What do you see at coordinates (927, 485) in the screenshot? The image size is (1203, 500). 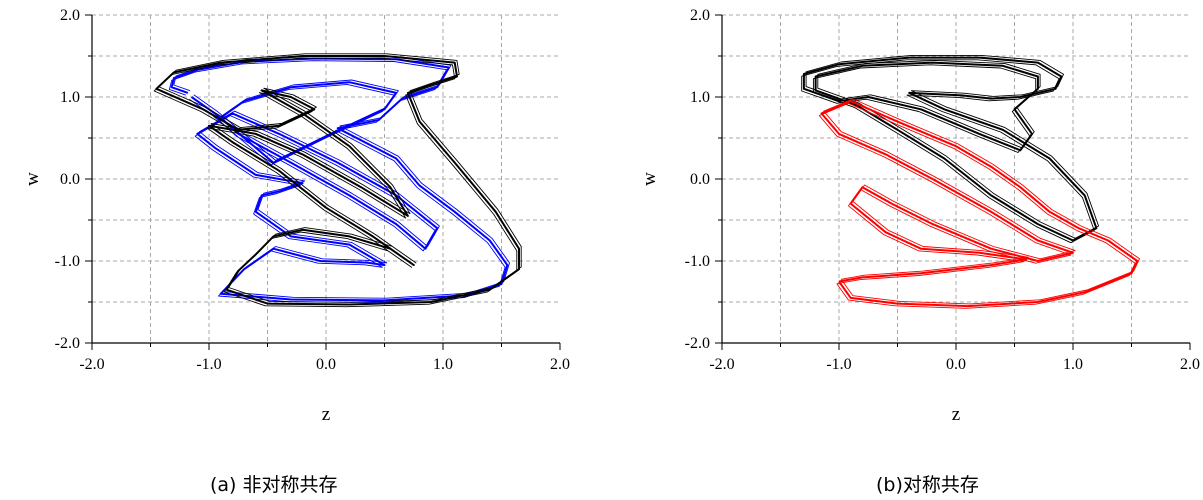 I see `caption-b: (b)对称共存` at bounding box center [927, 485].